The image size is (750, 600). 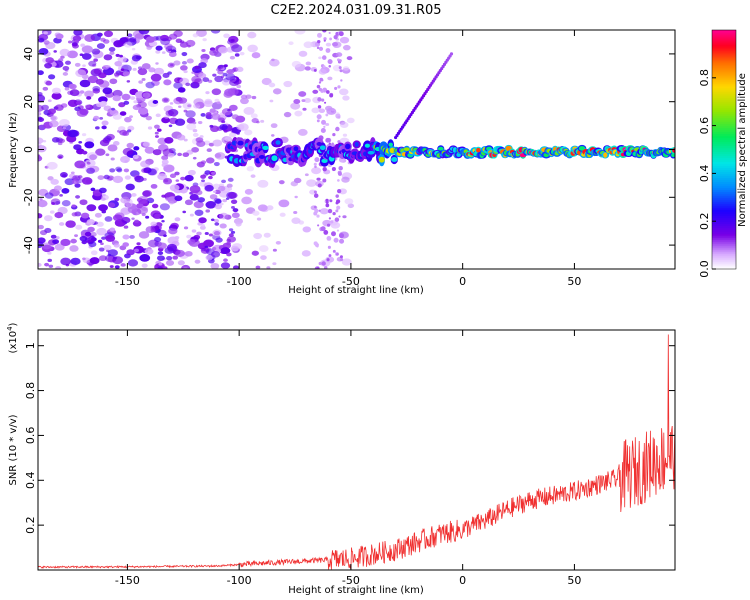 I want to click on spectrogram-y-axis-title: Frequency (Hz), so click(x=13, y=150).